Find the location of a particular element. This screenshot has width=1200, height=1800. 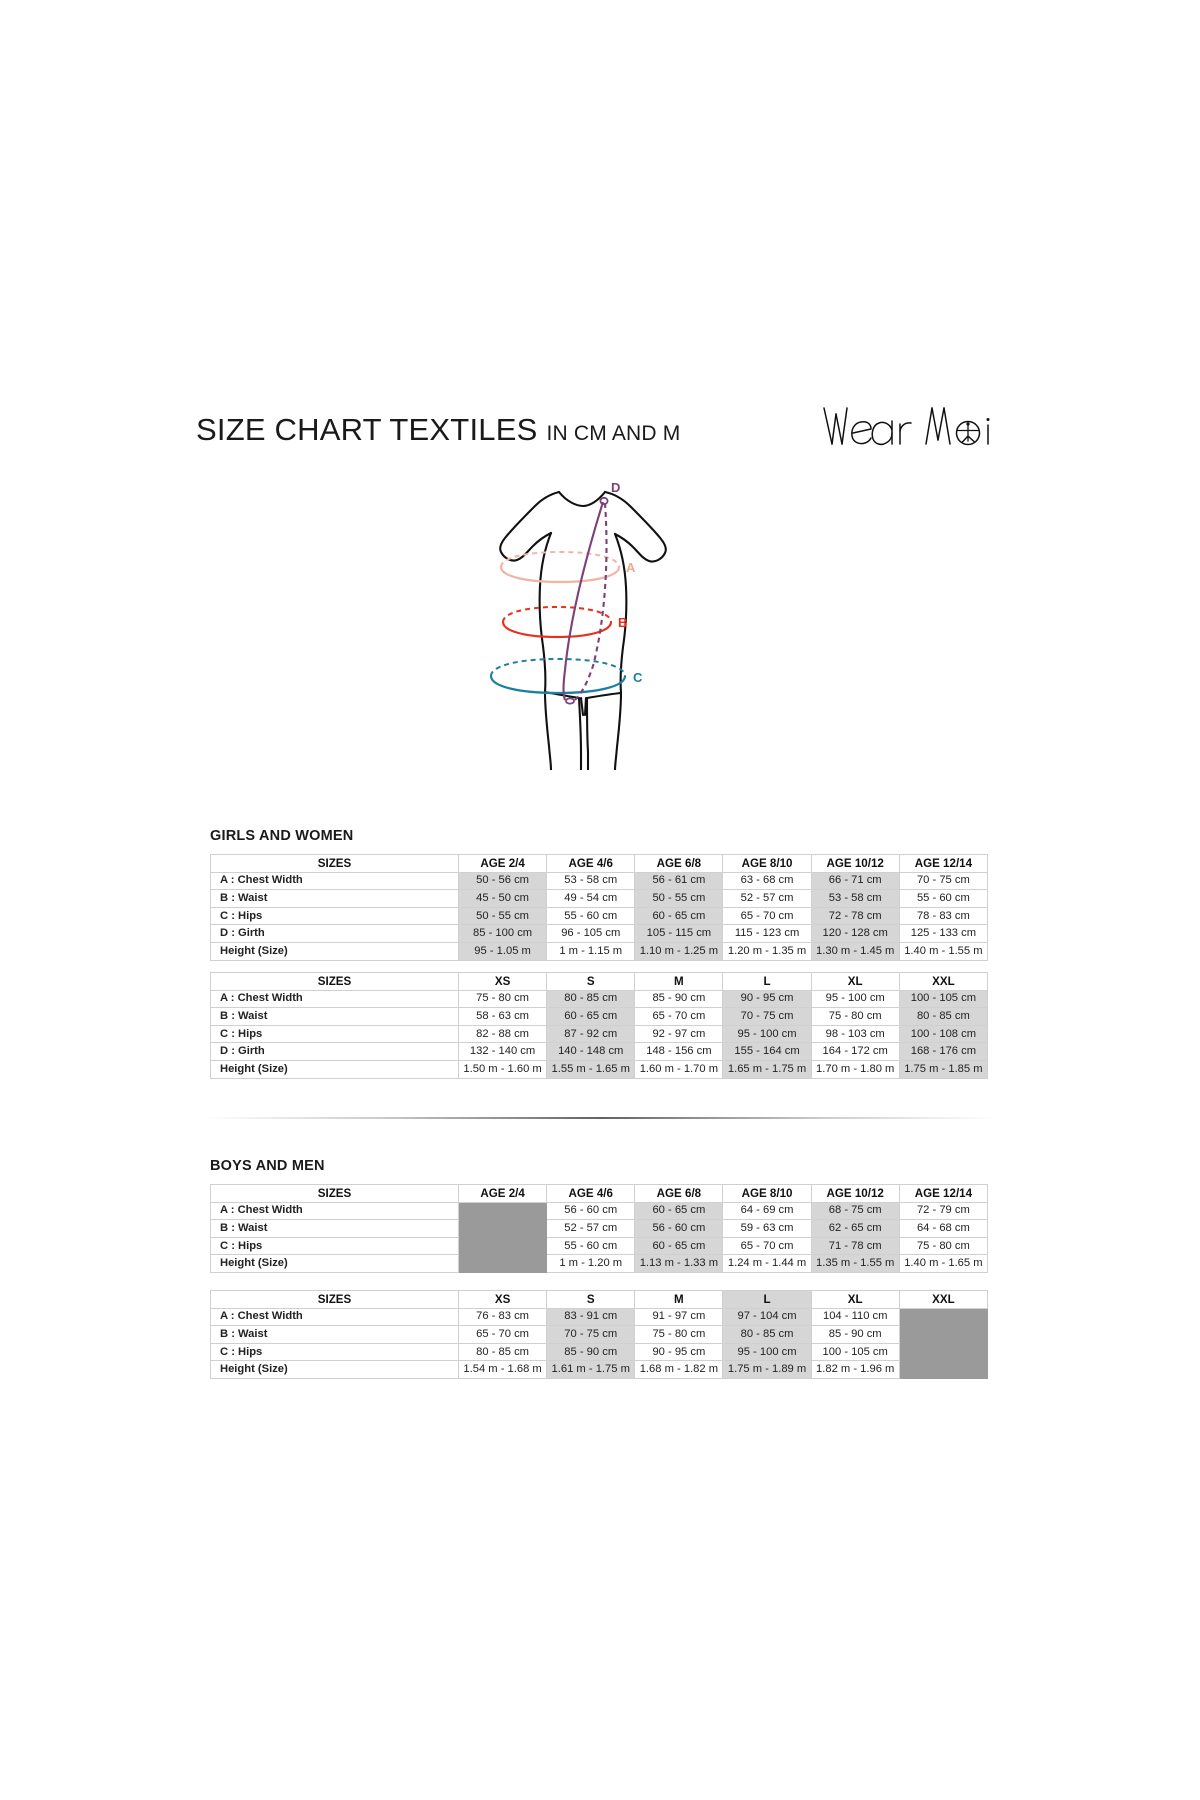

section-divider is located at coordinates (601, 1118).